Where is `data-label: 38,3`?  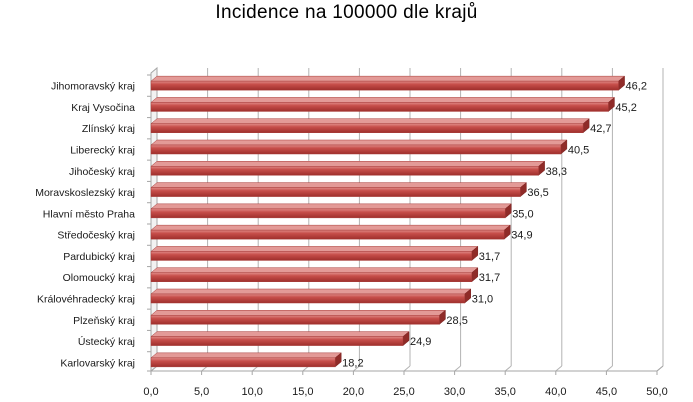 data-label: 38,3 is located at coordinates (556, 172).